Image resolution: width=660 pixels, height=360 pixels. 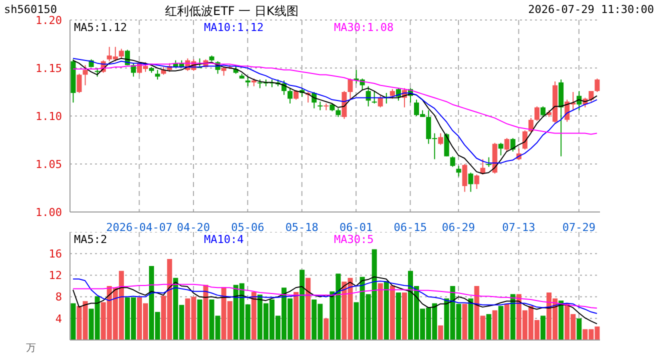 What do you see at coordinates (247, 227) in the screenshot?
I see `x-tick-label: 05-06` at bounding box center [247, 227].